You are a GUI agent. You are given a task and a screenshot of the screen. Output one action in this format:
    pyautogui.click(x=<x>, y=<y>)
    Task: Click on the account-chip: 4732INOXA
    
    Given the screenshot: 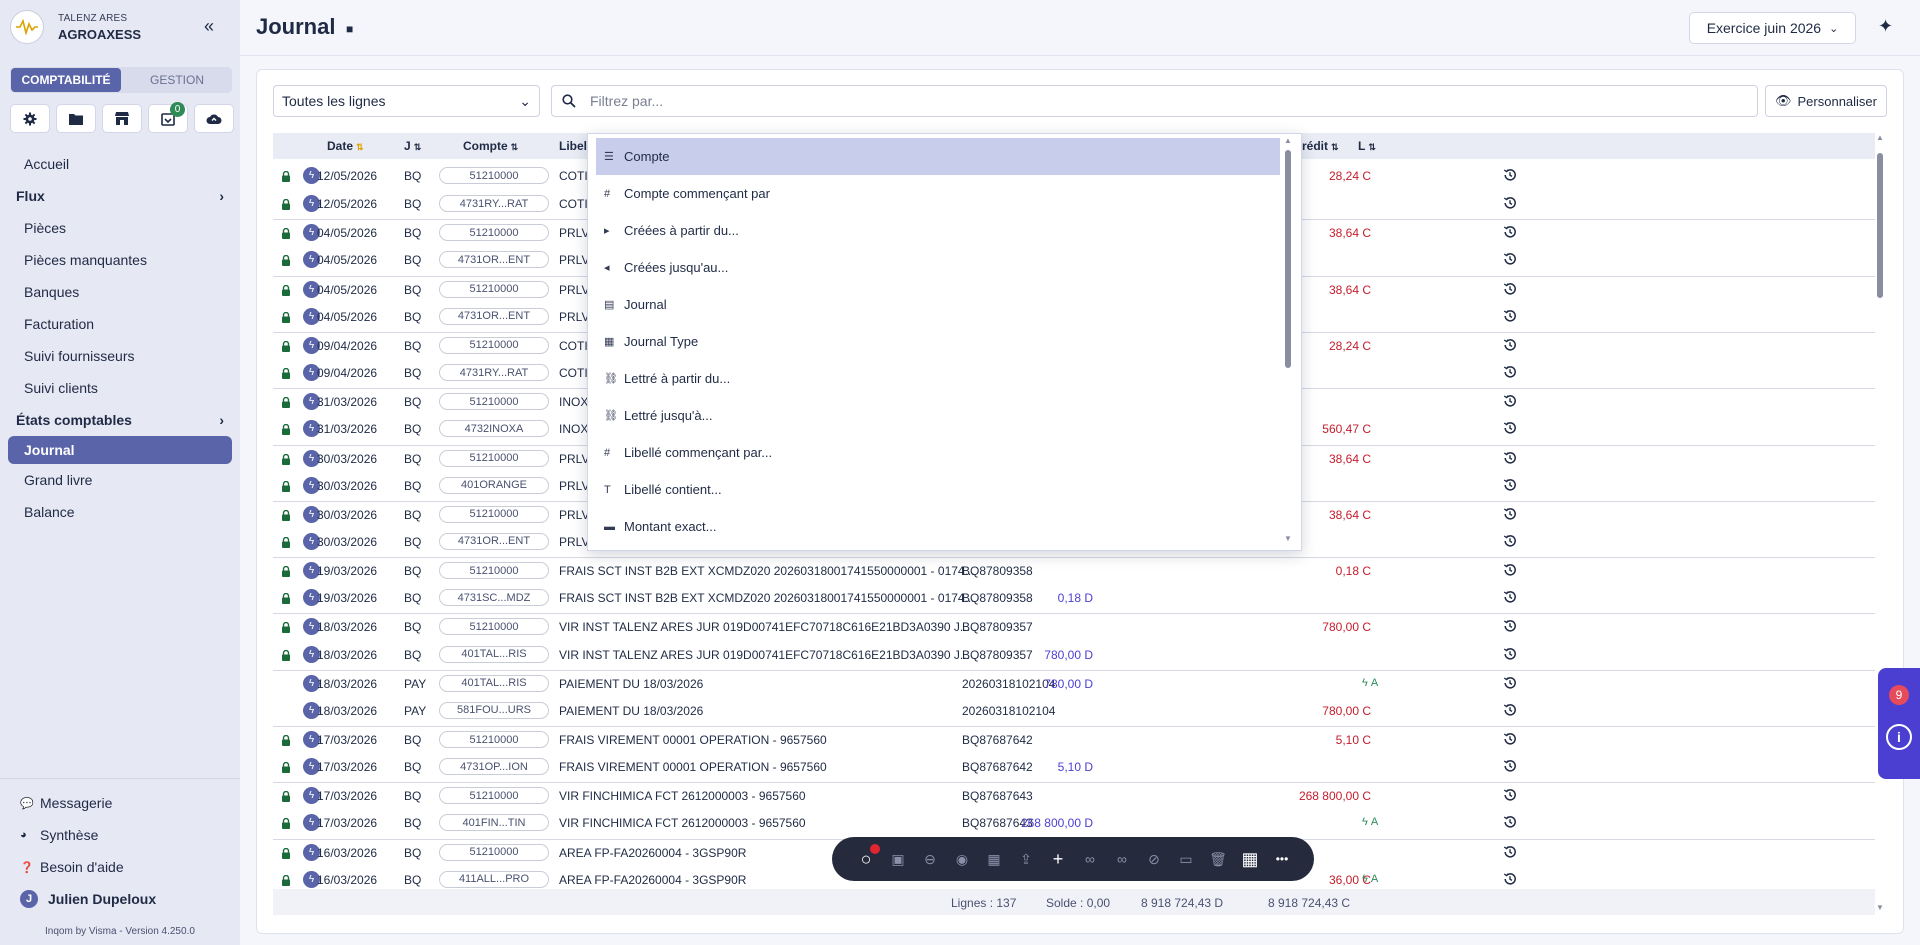 What is the action you would take?
    pyautogui.click(x=494, y=429)
    